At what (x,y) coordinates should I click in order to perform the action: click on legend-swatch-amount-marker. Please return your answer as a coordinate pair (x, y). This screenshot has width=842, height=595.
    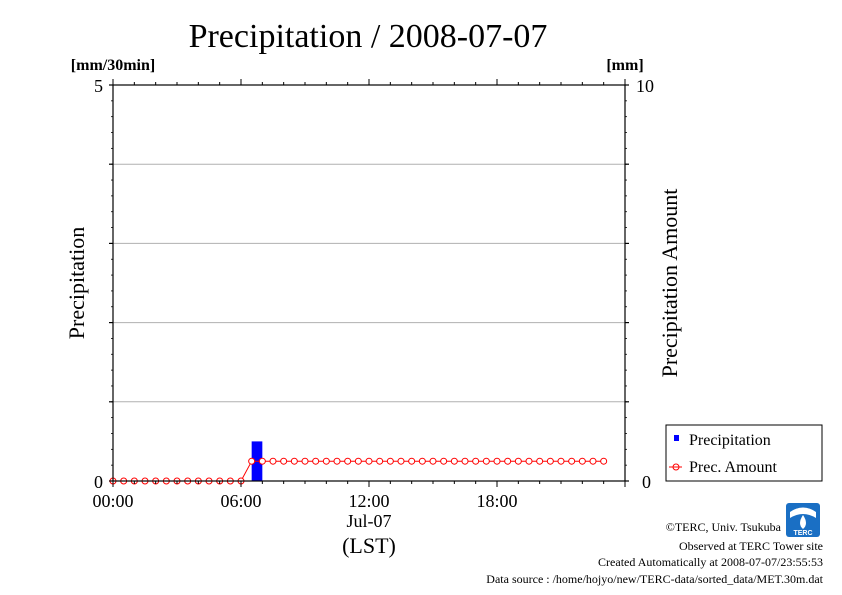
    Looking at the image, I should click on (676, 467).